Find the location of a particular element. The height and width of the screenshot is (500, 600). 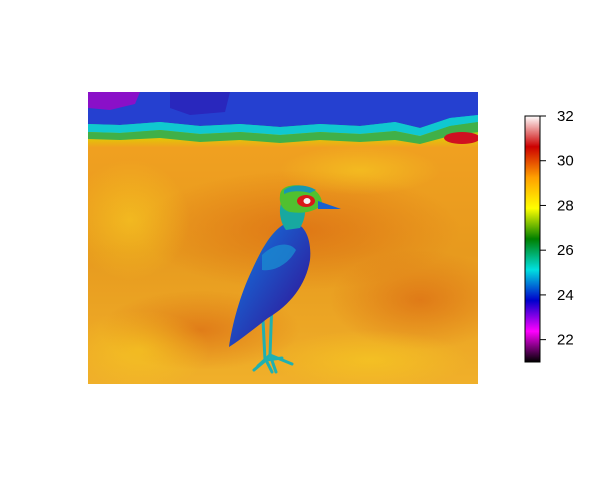

heron-beak is located at coordinates (329, 205).